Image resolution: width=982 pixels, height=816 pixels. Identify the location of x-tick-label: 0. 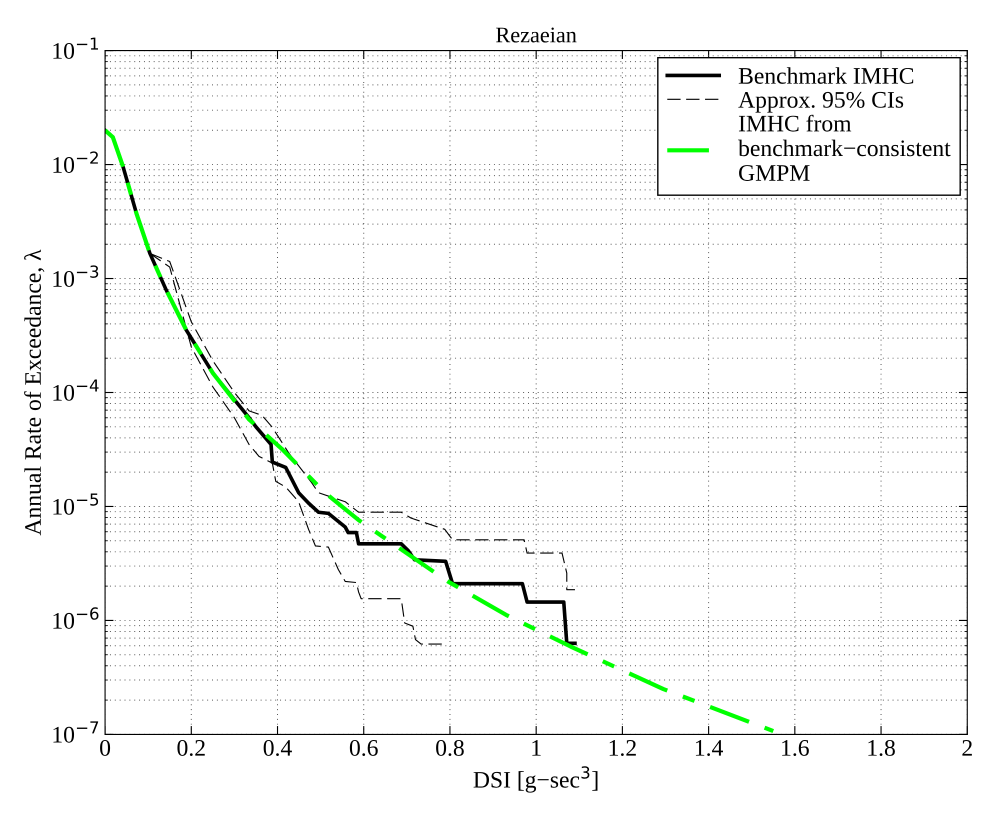
(105, 748).